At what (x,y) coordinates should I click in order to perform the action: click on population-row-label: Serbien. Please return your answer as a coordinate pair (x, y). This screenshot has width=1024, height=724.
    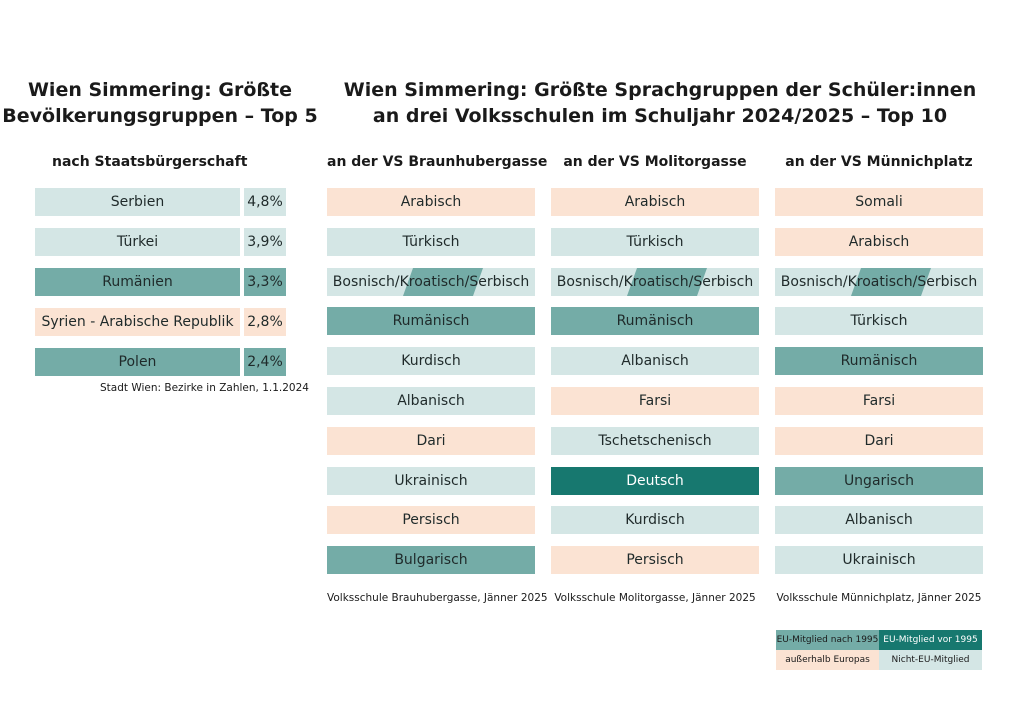
    Looking at the image, I should click on (137, 202).